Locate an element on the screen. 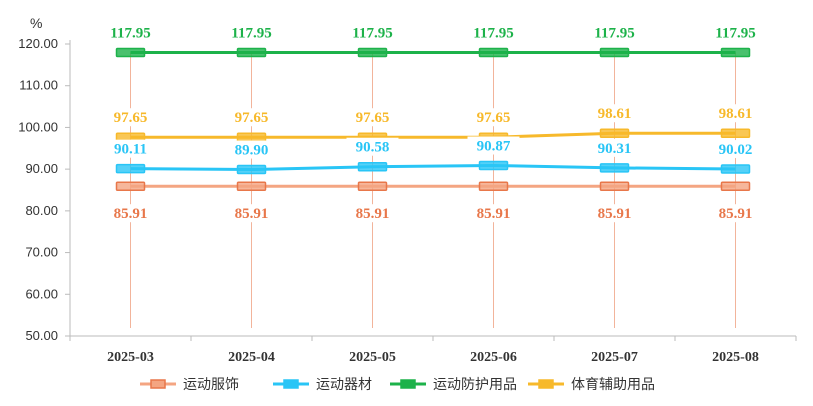 This screenshot has width=813, height=406. data-label: 90.11 is located at coordinates (130, 150).